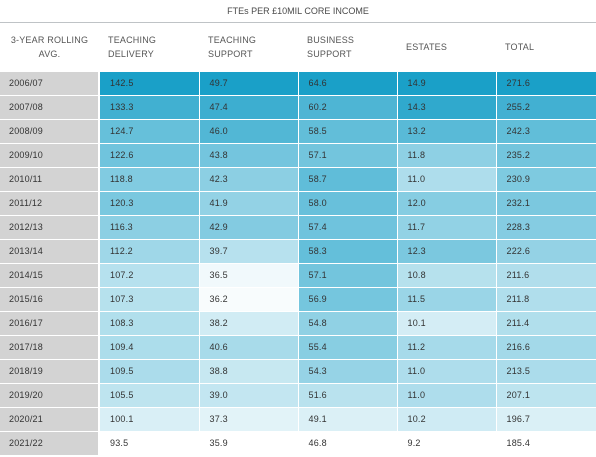 The width and height of the screenshot is (596, 457). I want to click on table-row: 2006/07 142.5 49.7 64.6 14.9 271.6, so click(298, 83).